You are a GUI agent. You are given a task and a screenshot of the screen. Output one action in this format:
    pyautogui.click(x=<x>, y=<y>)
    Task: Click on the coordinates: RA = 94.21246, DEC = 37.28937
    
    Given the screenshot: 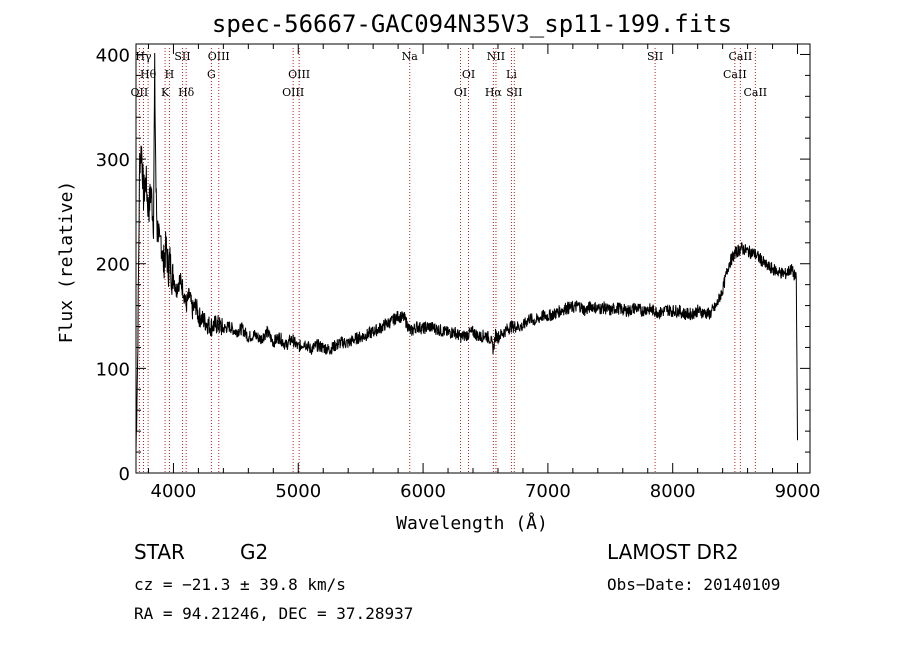 What is the action you would take?
    pyautogui.click(x=274, y=613)
    